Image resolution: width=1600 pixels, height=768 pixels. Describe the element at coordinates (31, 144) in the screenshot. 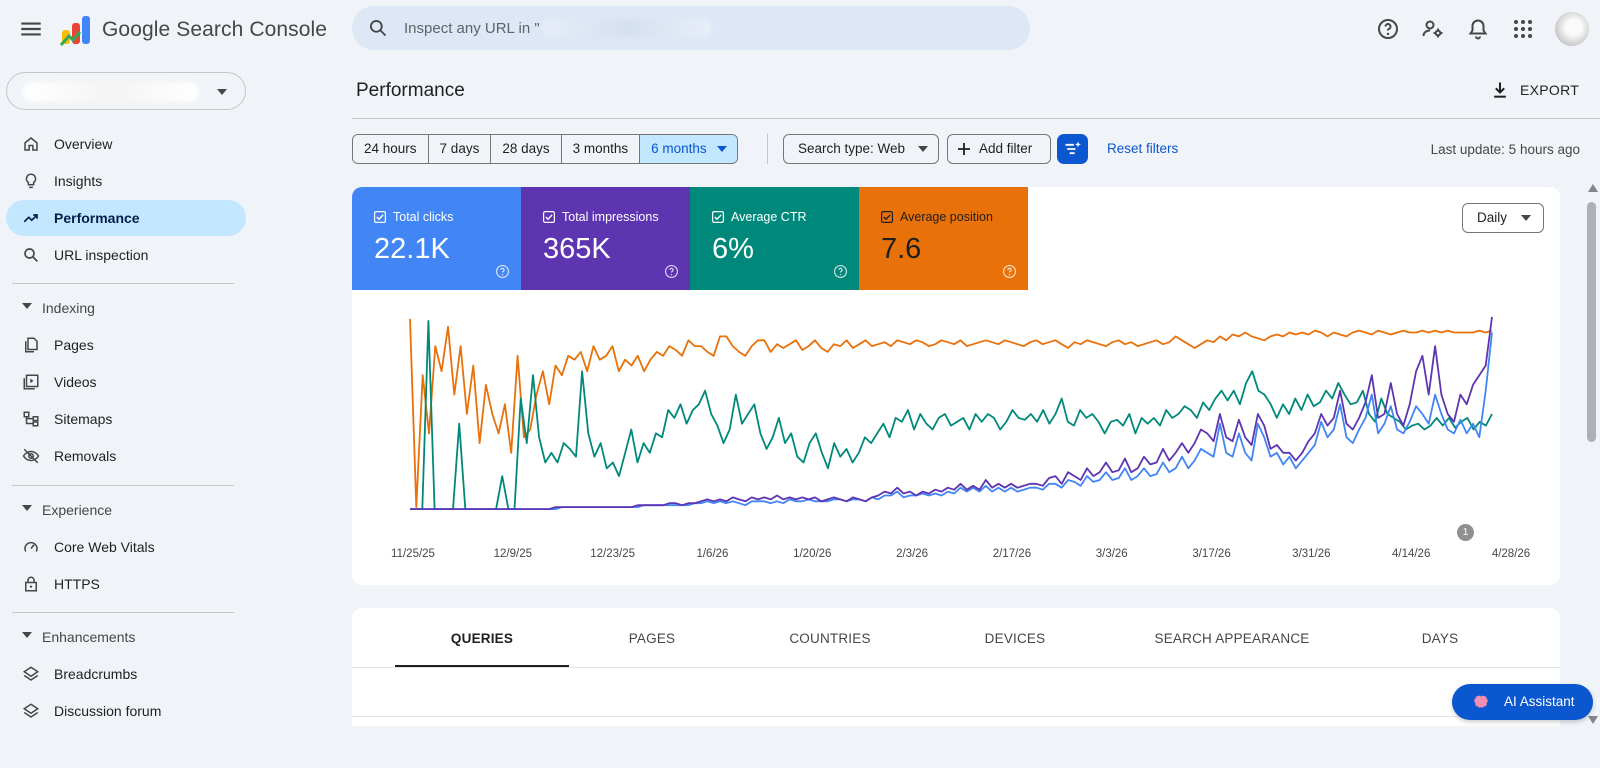

I see `home-icon` at that location.